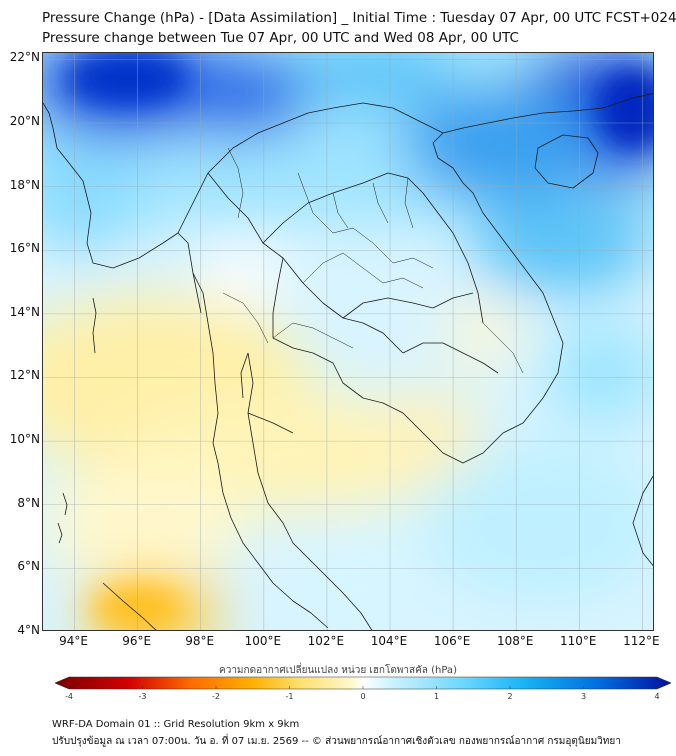  What do you see at coordinates (28, 630) in the screenshot?
I see `lat-tick-label: 4°N` at bounding box center [28, 630].